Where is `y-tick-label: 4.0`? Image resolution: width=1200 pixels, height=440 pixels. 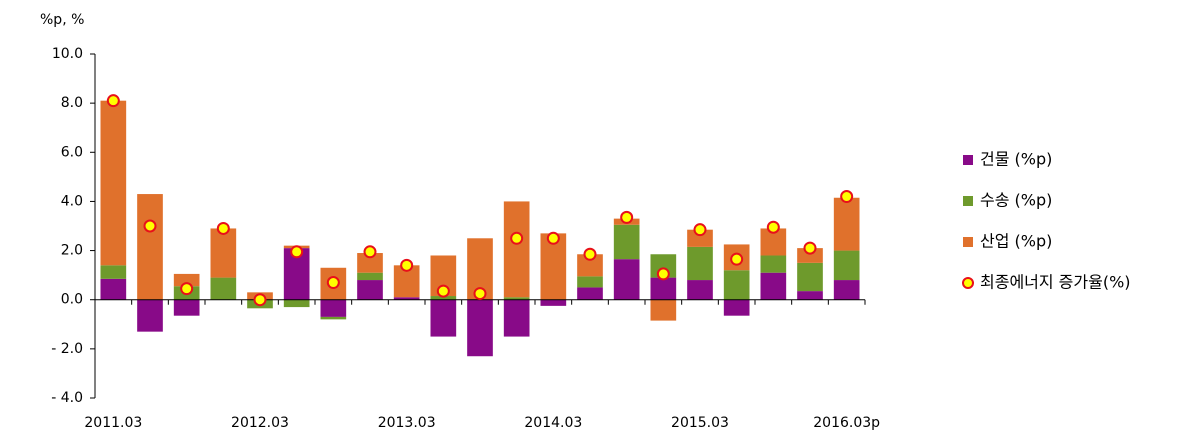 y-tick-label: 4.0 is located at coordinates (72, 201).